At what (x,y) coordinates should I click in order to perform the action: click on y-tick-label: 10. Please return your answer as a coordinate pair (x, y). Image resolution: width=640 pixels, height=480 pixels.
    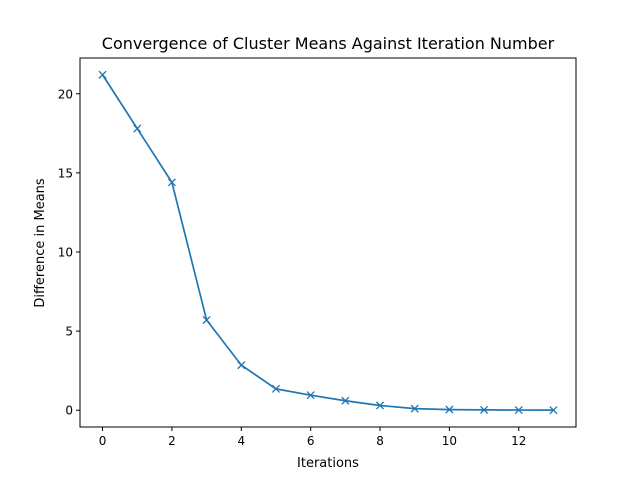
    Looking at the image, I should click on (65, 252).